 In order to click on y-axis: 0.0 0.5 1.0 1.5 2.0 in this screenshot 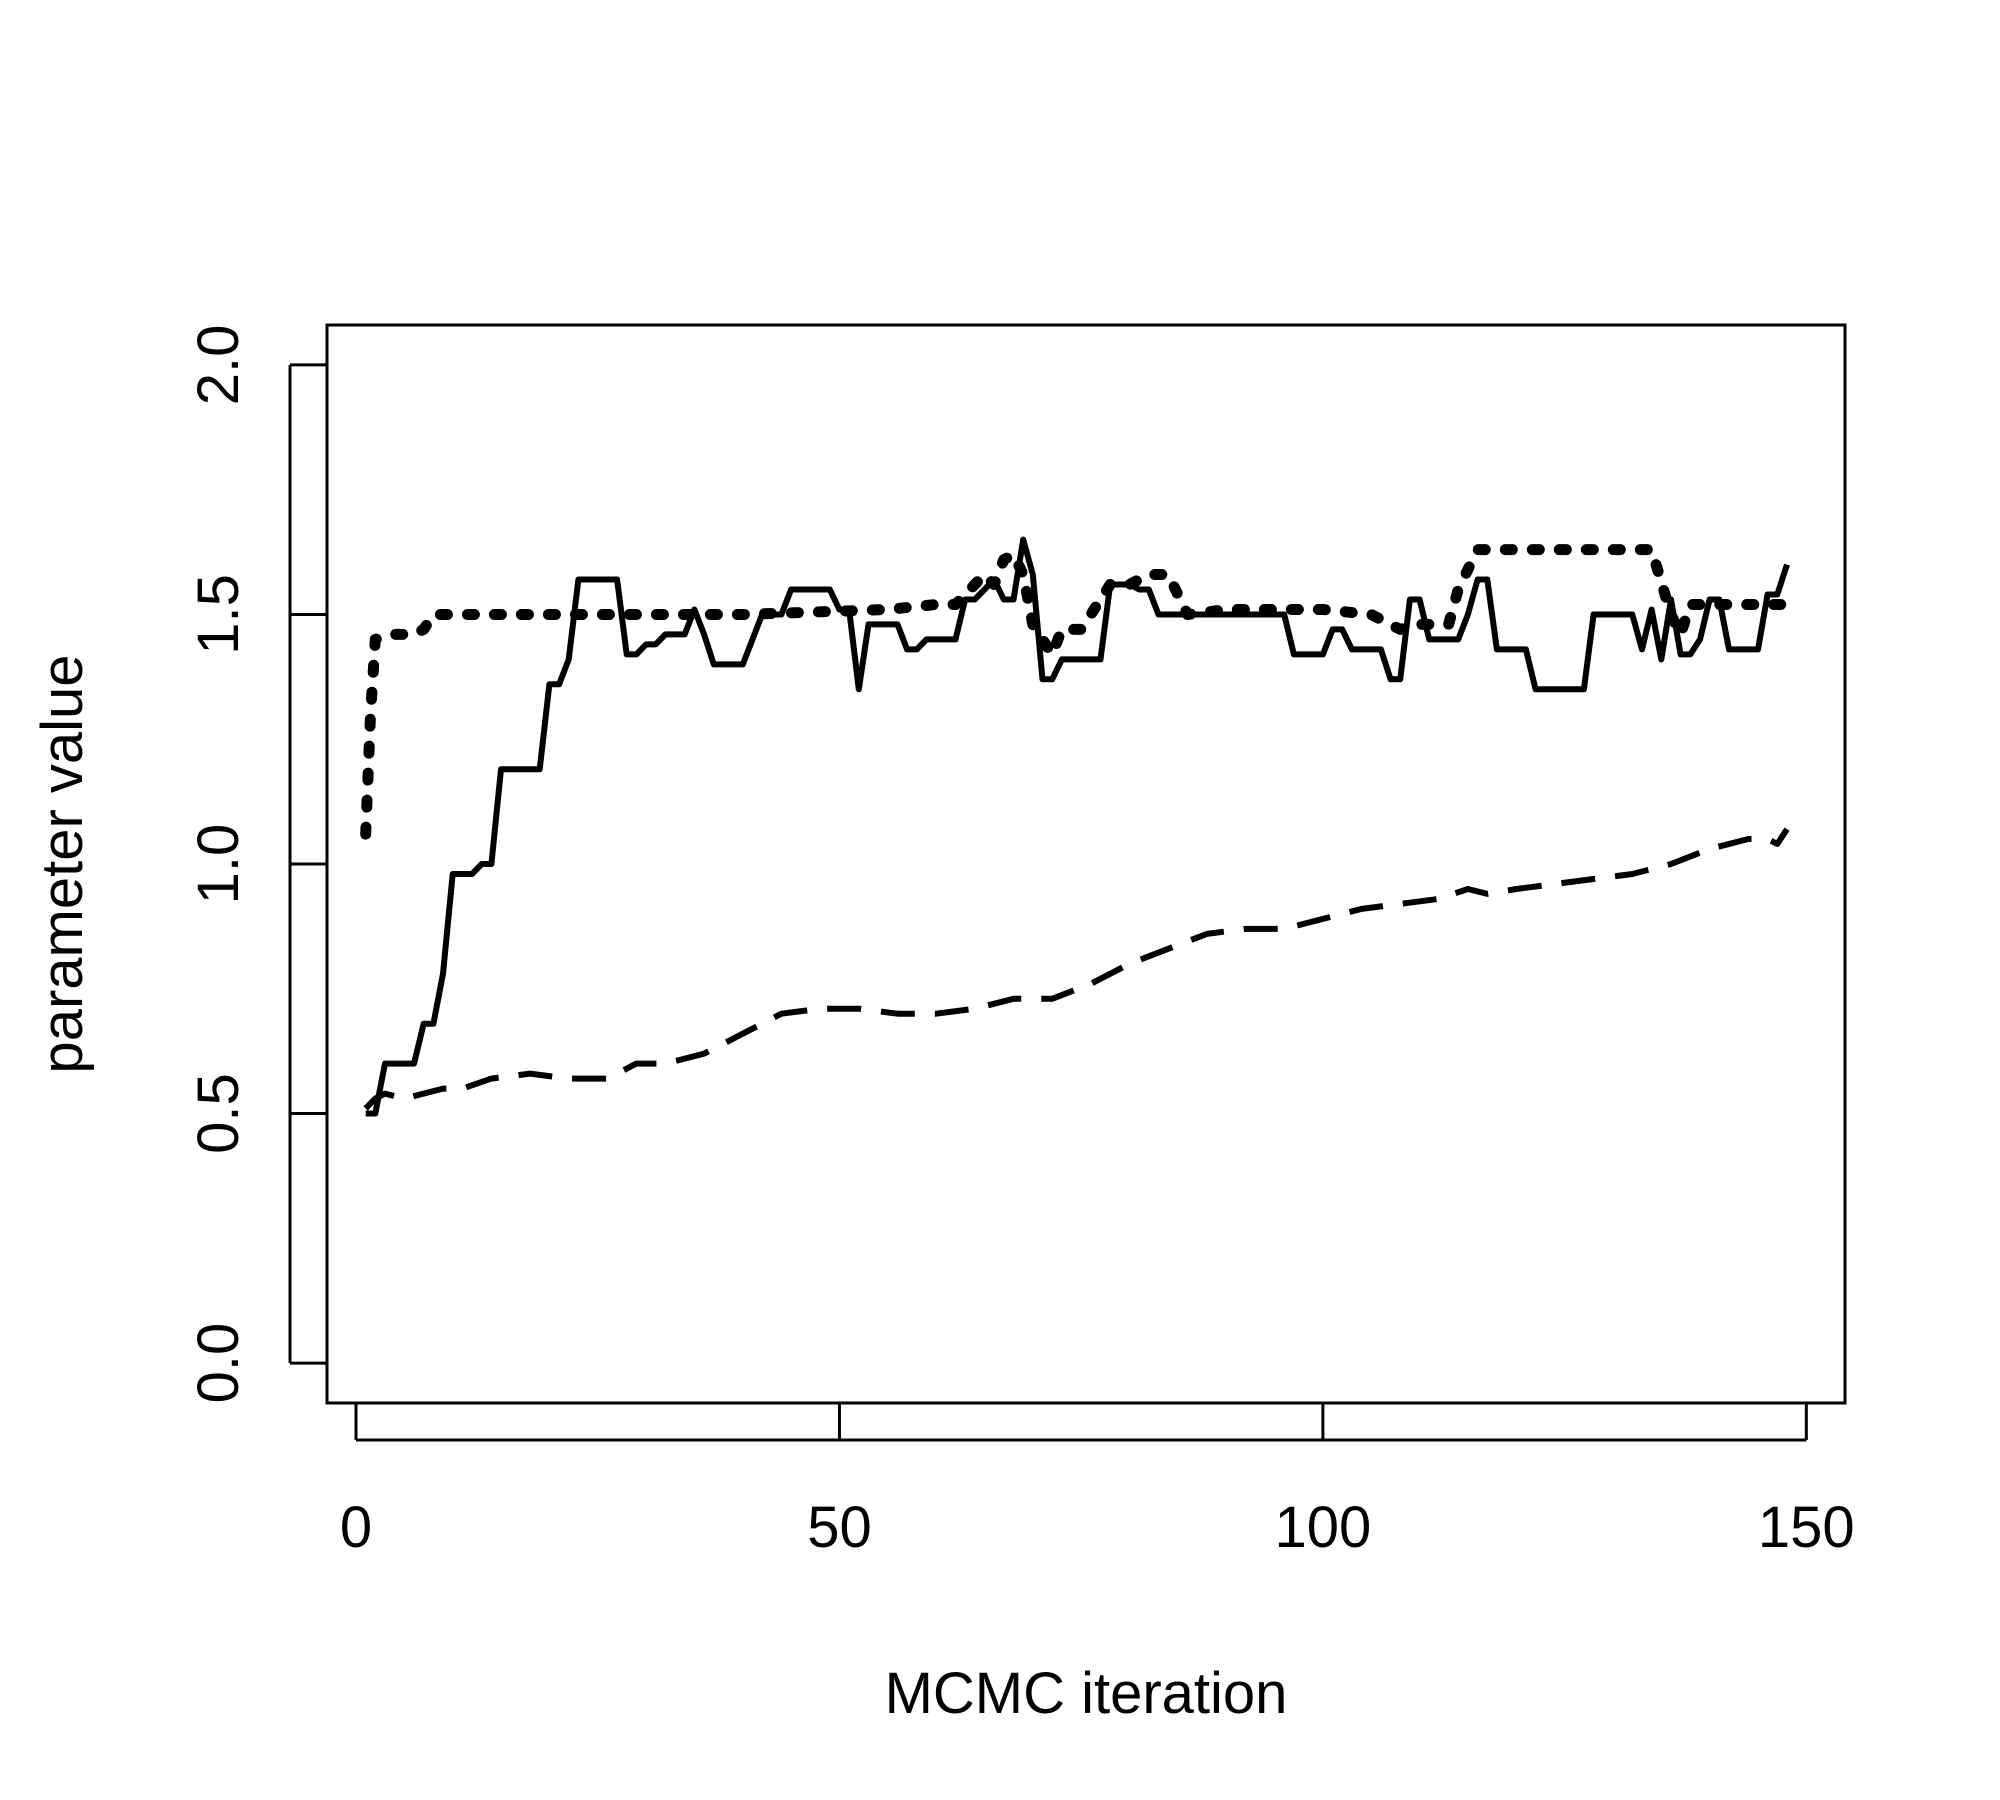, I will do `click(256, 864)`.